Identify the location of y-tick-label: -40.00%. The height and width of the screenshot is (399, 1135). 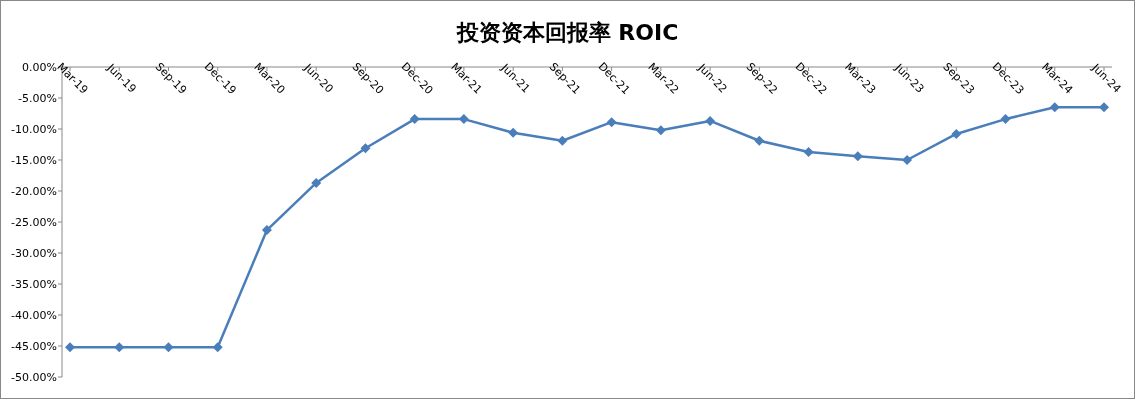
(34, 315).